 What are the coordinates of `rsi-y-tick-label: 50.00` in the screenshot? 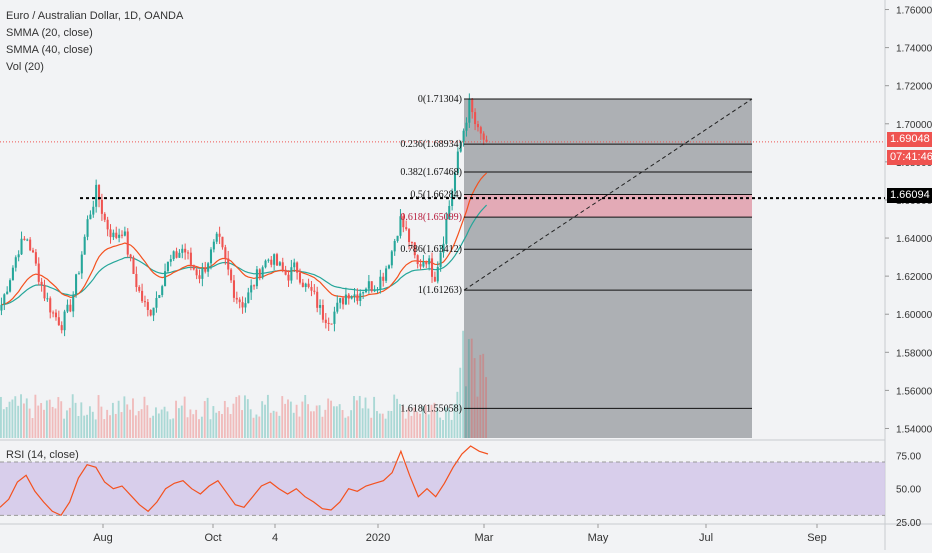 It's located at (908, 490).